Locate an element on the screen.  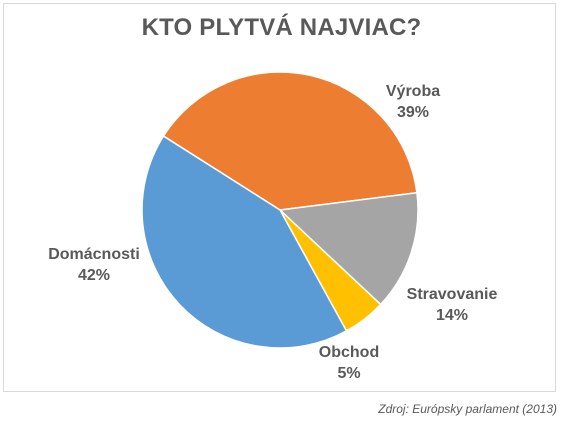
slice-label-name: Stravovanie is located at coordinates (452, 294).